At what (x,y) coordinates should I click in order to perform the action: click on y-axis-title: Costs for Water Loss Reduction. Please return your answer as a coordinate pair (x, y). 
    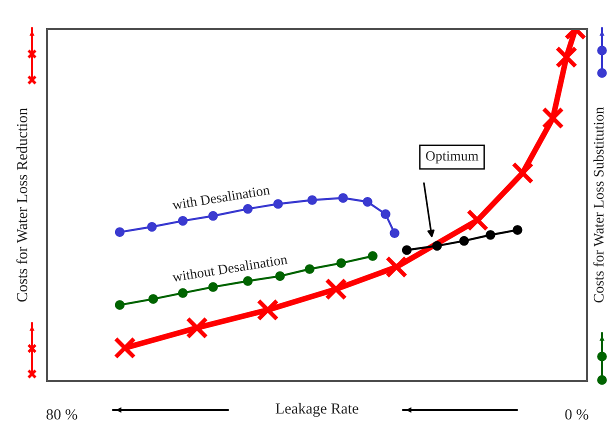
    Looking at the image, I should click on (22, 205).